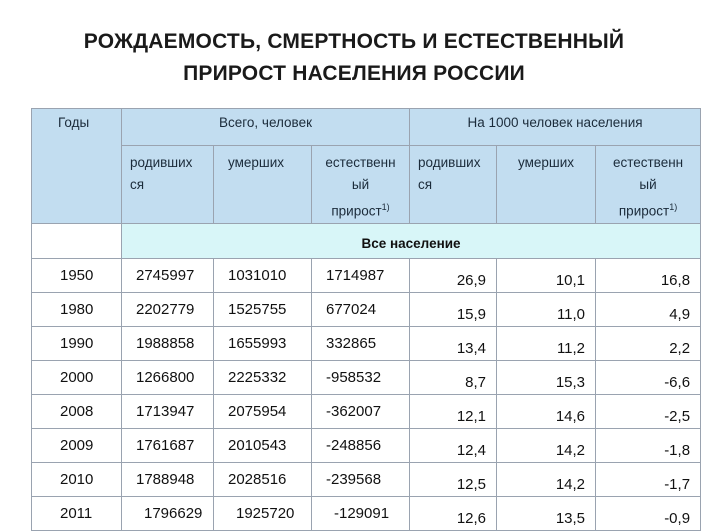  I want to click on years-header: Годы, so click(76, 166).